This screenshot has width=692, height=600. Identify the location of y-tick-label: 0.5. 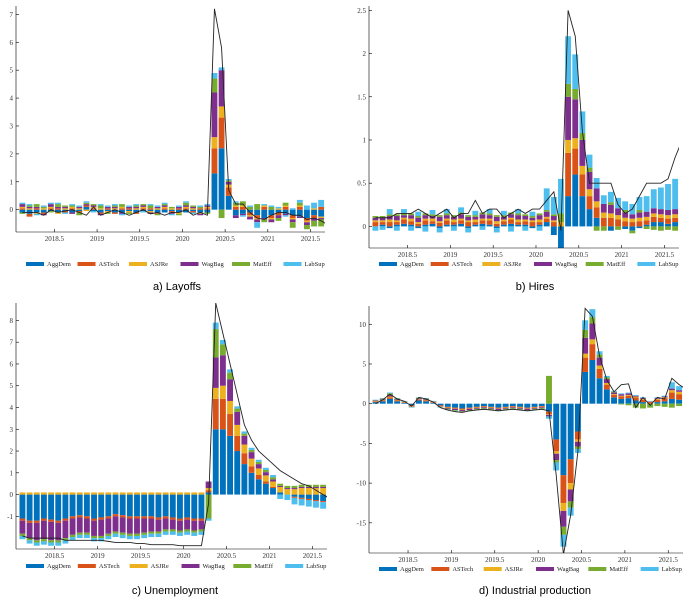
(361, 184).